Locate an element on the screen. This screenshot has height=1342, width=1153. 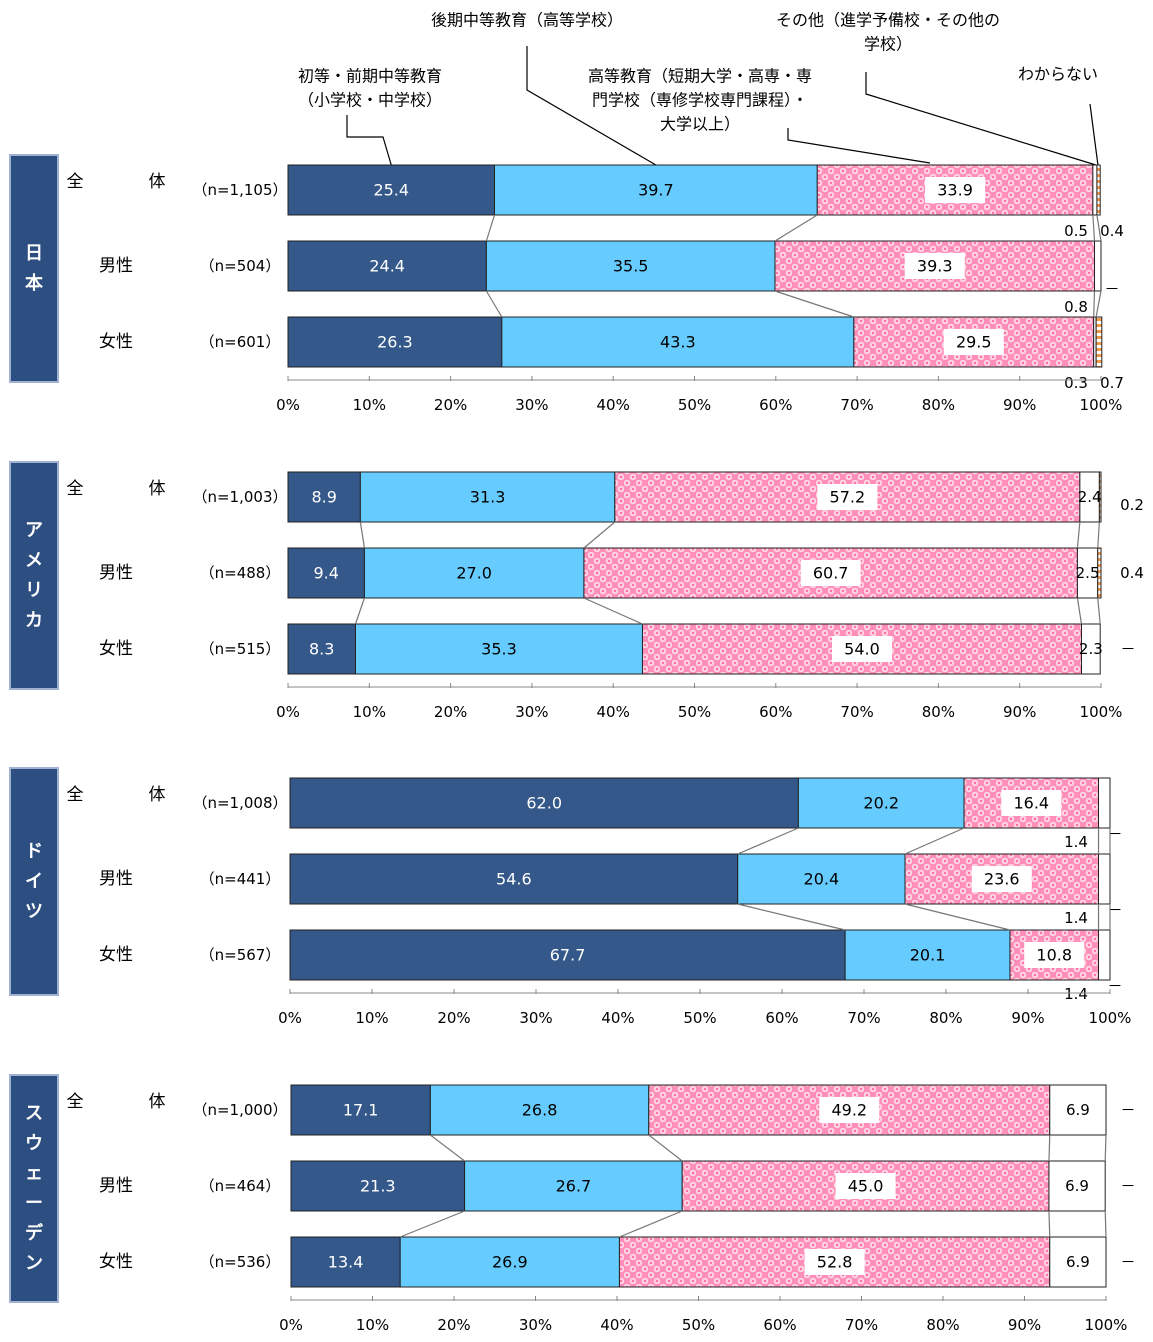
legend-callout-text: 高等教育（短期大学・高専・専 is located at coordinates (700, 76).